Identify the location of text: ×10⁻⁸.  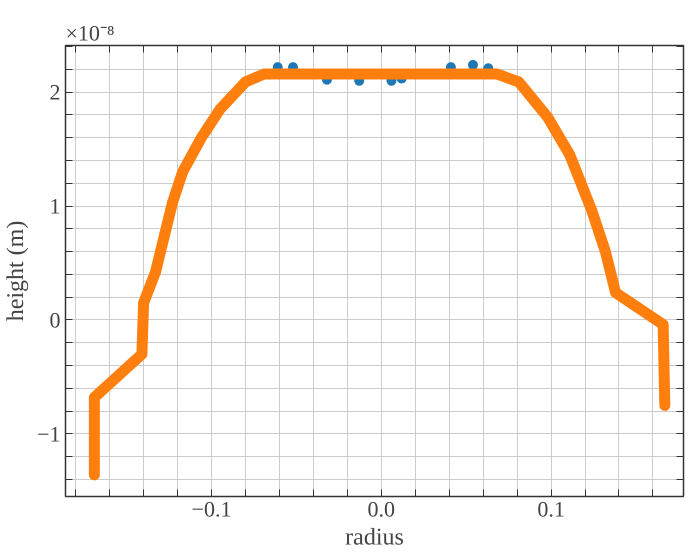
(90, 33).